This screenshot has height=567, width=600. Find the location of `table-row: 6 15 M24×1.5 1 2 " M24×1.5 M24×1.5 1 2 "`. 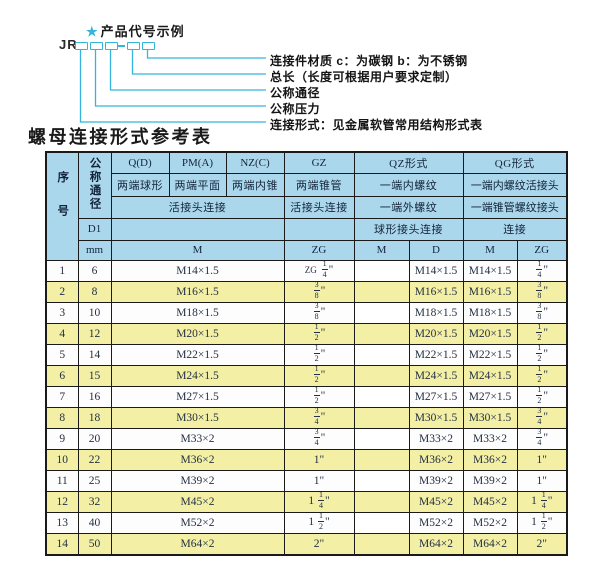

table-row: 6 15 M24×1.5 1 2 " M24×1.5 M24×1.5 1 2 " is located at coordinates (306, 375).